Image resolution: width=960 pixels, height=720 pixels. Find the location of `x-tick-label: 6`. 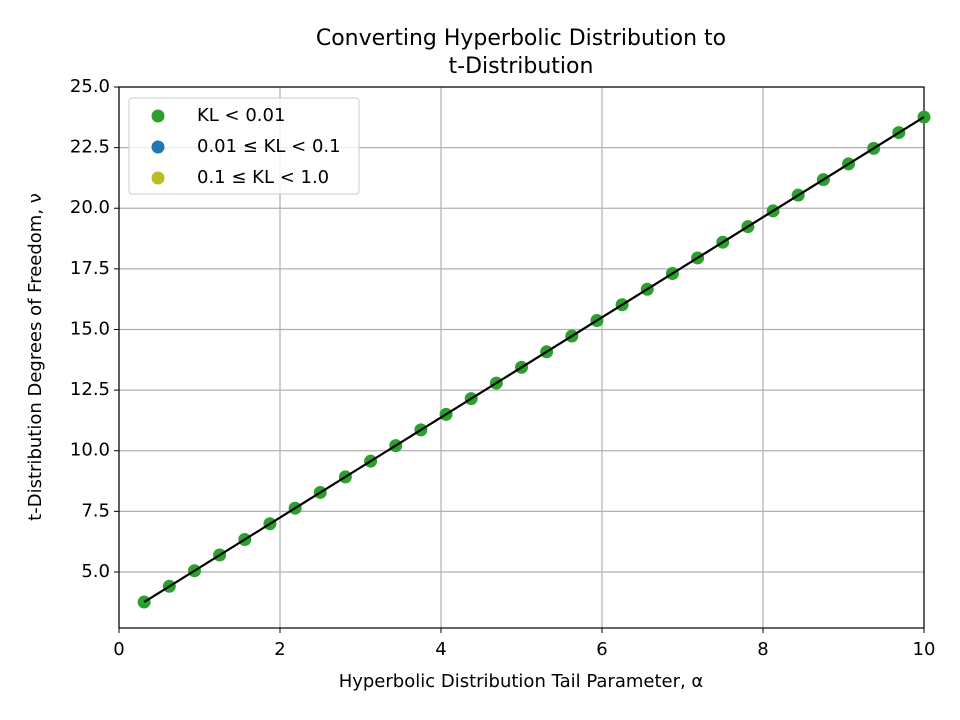

x-tick-label: 6 is located at coordinates (601, 649).